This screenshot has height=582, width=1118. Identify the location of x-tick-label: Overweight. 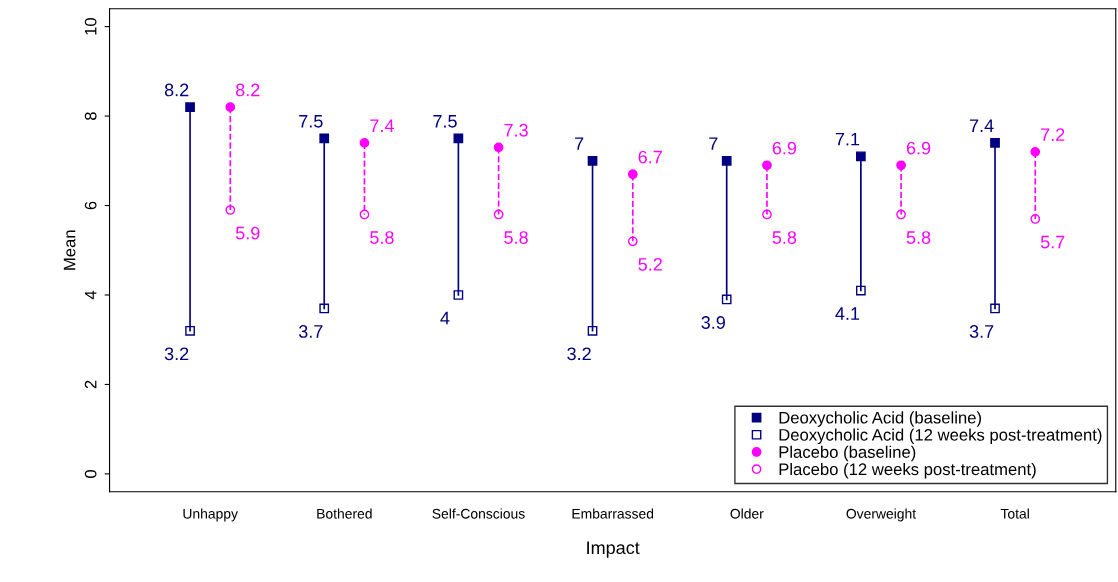
(881, 515).